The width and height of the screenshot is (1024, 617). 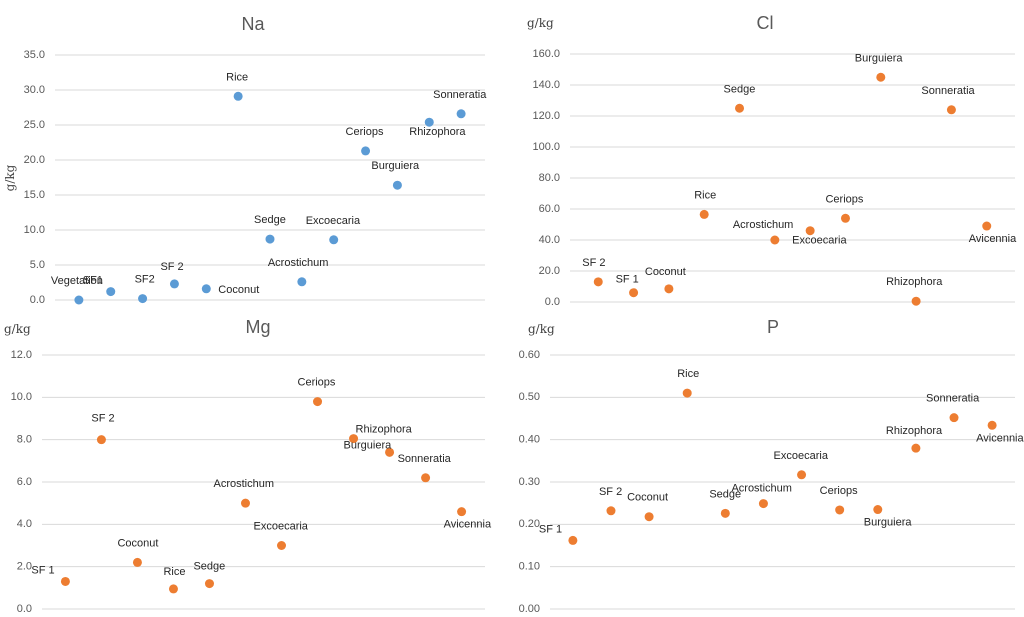 I want to click on y-tick-label: 5.0, so click(x=37, y=265).